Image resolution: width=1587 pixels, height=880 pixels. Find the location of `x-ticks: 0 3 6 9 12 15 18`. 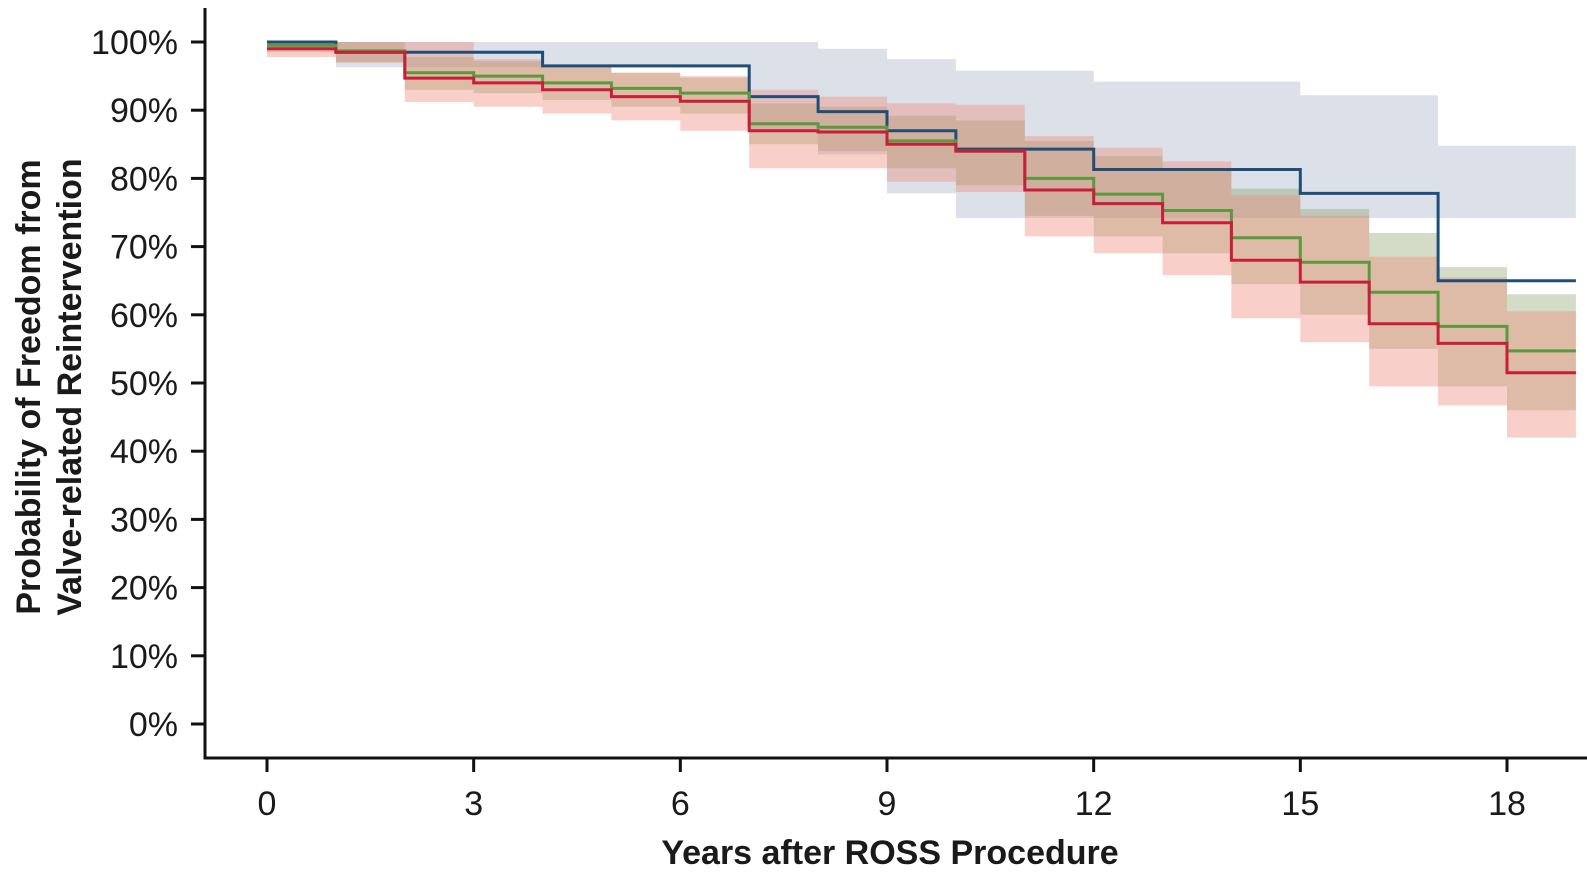

x-ticks: 0 3 6 9 12 15 18 is located at coordinates (892, 790).